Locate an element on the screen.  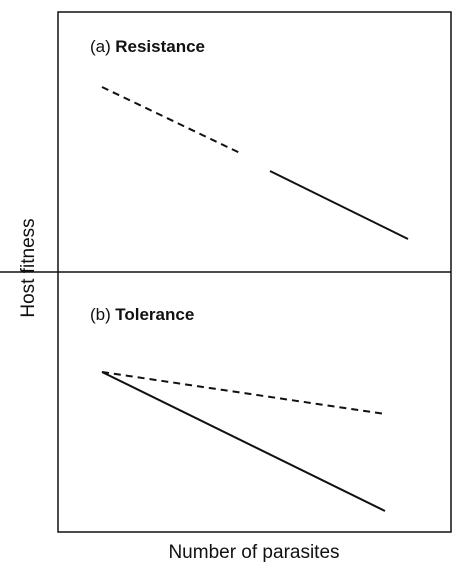
panel-b-heading: (b) Tolerance is located at coordinates (142, 314).